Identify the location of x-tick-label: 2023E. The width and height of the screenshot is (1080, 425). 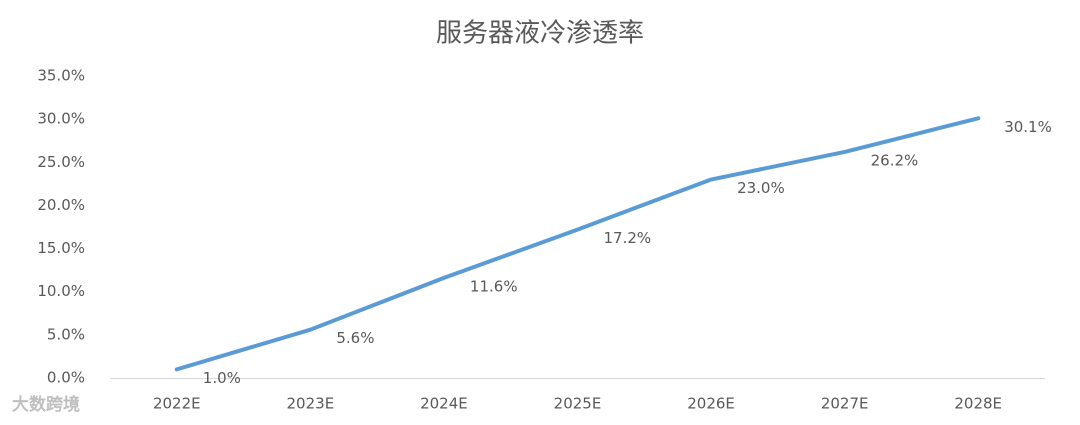
(311, 404).